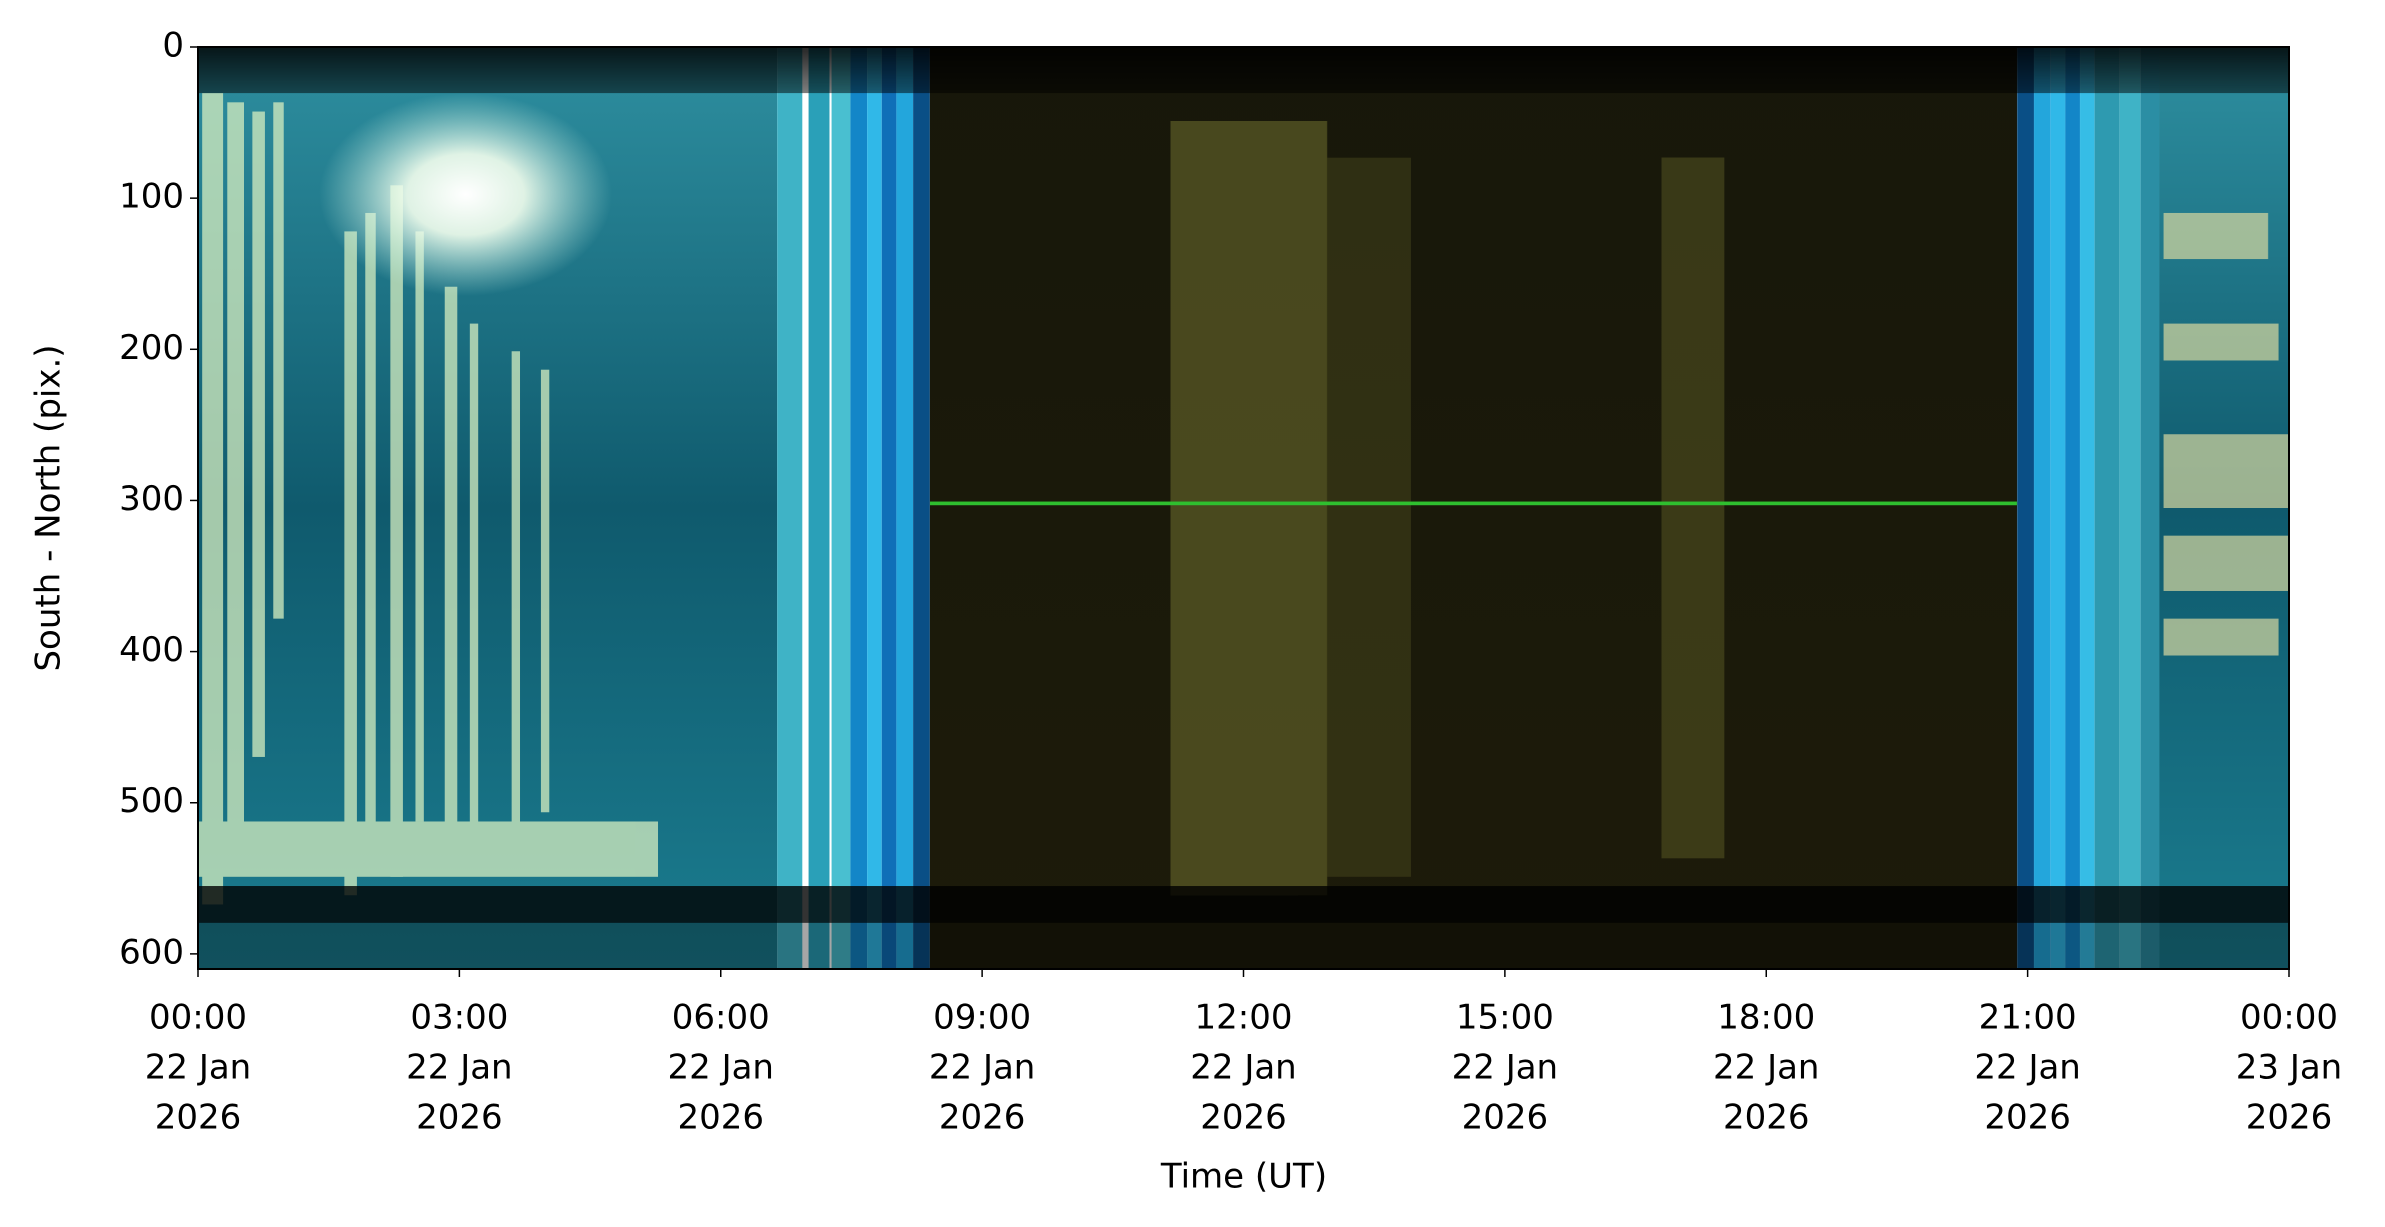  What do you see at coordinates (982, 1018) in the screenshot?
I see `x-tick-label: 09:00` at bounding box center [982, 1018].